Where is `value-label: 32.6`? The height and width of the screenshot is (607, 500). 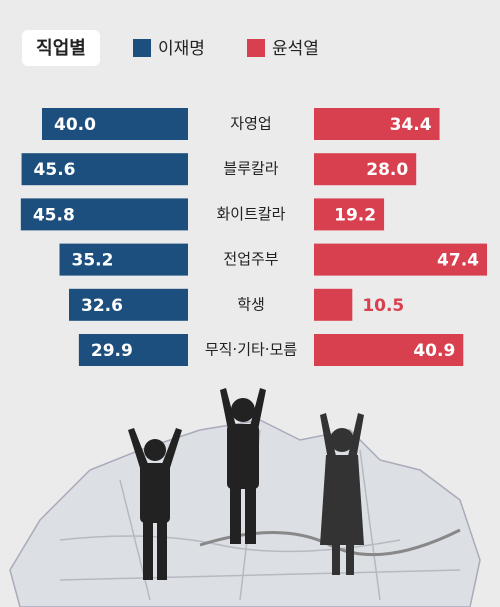 value-label: 32.6 is located at coordinates (102, 306).